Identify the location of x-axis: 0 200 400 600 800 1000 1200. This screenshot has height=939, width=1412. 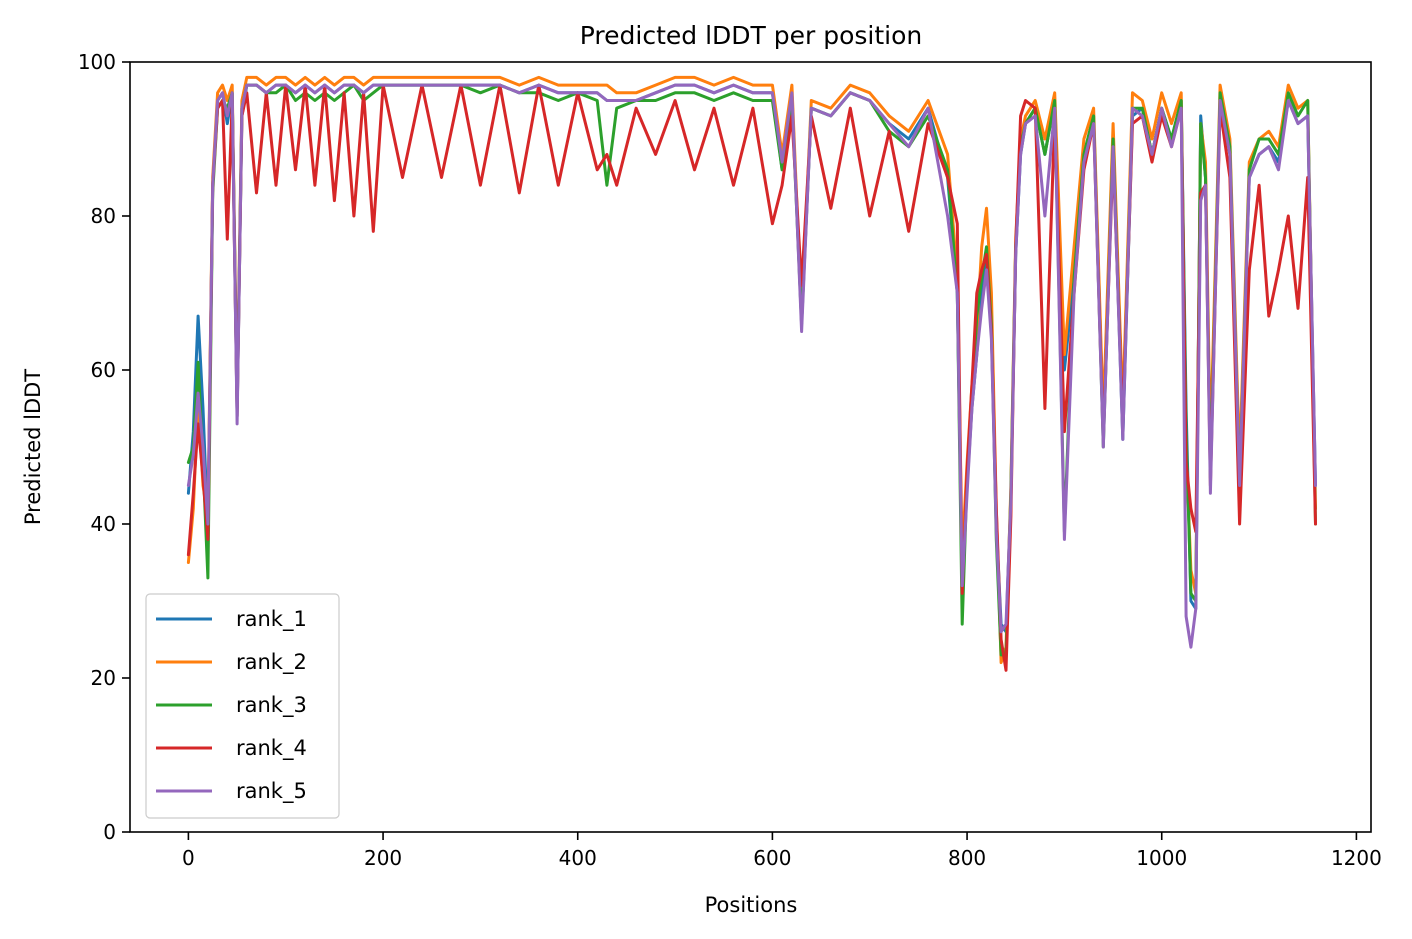
(782, 851).